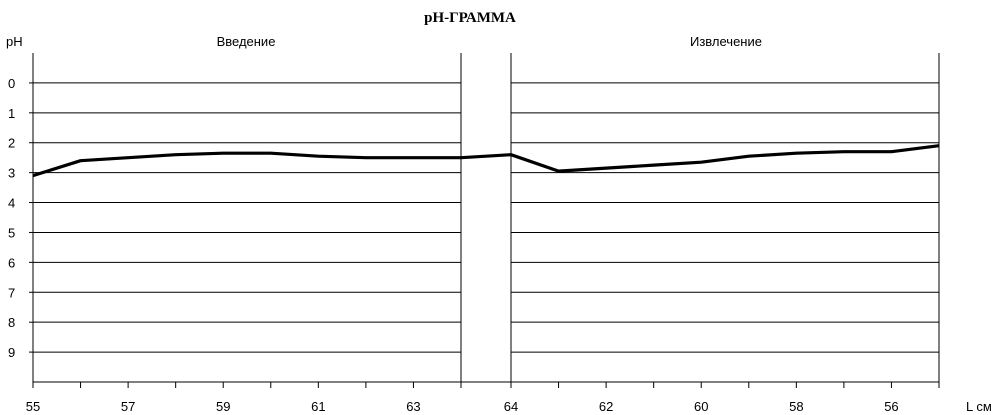  I want to click on series-line-izvlechenie, so click(725, 158).